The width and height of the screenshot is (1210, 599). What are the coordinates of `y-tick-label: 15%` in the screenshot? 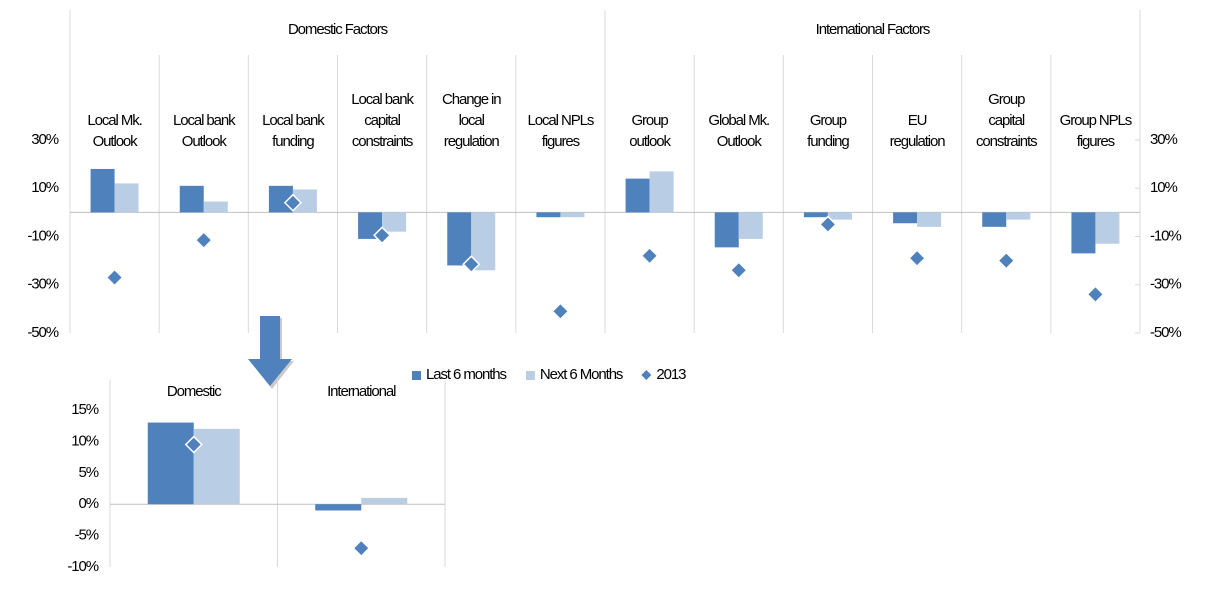 It's located at (84, 409).